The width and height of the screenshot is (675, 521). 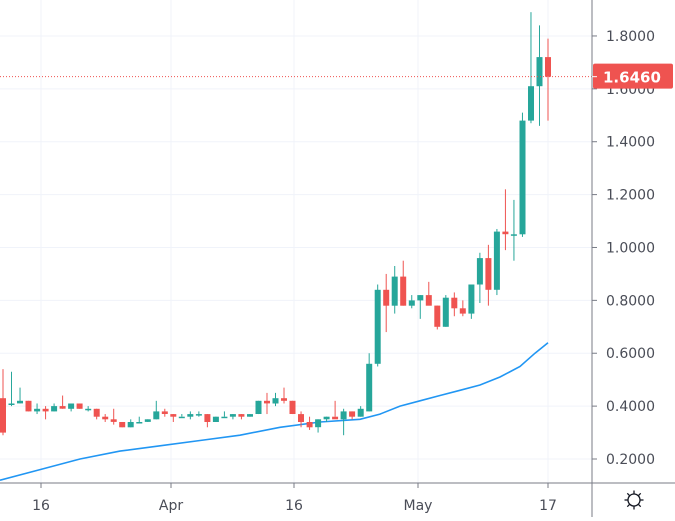 What do you see at coordinates (418, 506) in the screenshot?
I see `time-tick-label: May` at bounding box center [418, 506].